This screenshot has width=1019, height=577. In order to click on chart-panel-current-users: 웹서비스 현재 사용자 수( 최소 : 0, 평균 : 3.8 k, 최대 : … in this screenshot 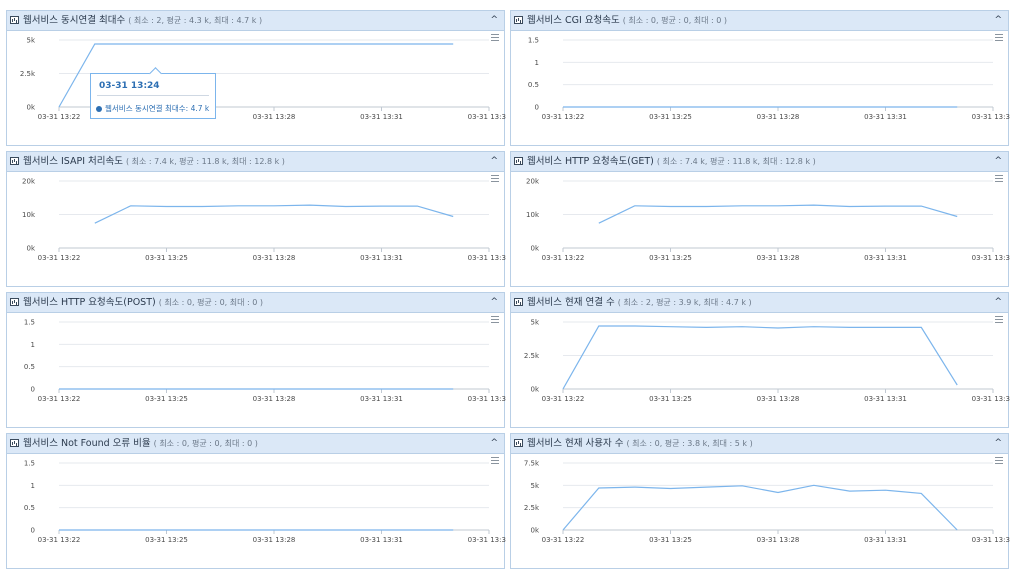, I will do `click(760, 501)`.